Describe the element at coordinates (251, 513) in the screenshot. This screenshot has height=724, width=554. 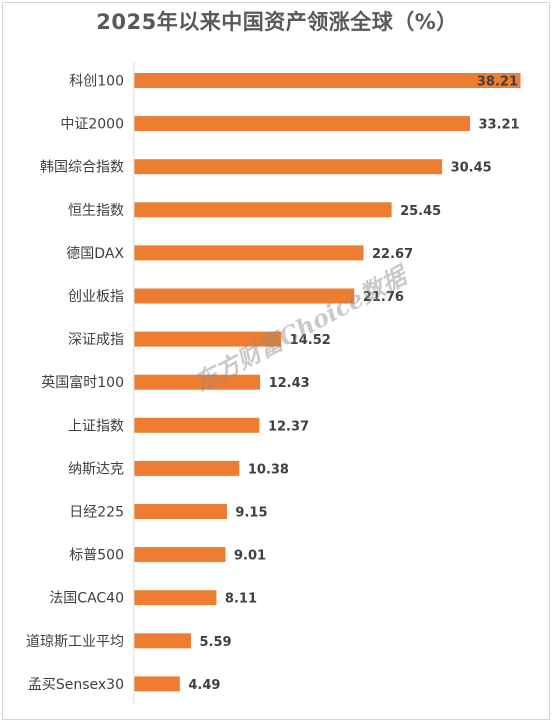
I see `data-label: 9.15` at that location.